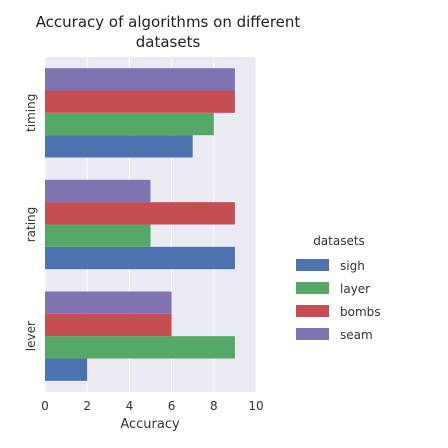 Image resolution: width=448 pixels, height=448 pixels. What do you see at coordinates (129, 124) in the screenshot?
I see `bar-timing-layer` at bounding box center [129, 124].